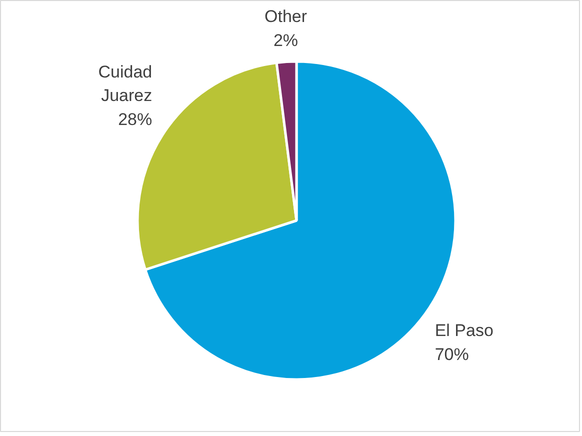 This screenshot has width=582, height=436. I want to click on data-label: 28%, so click(135, 119).